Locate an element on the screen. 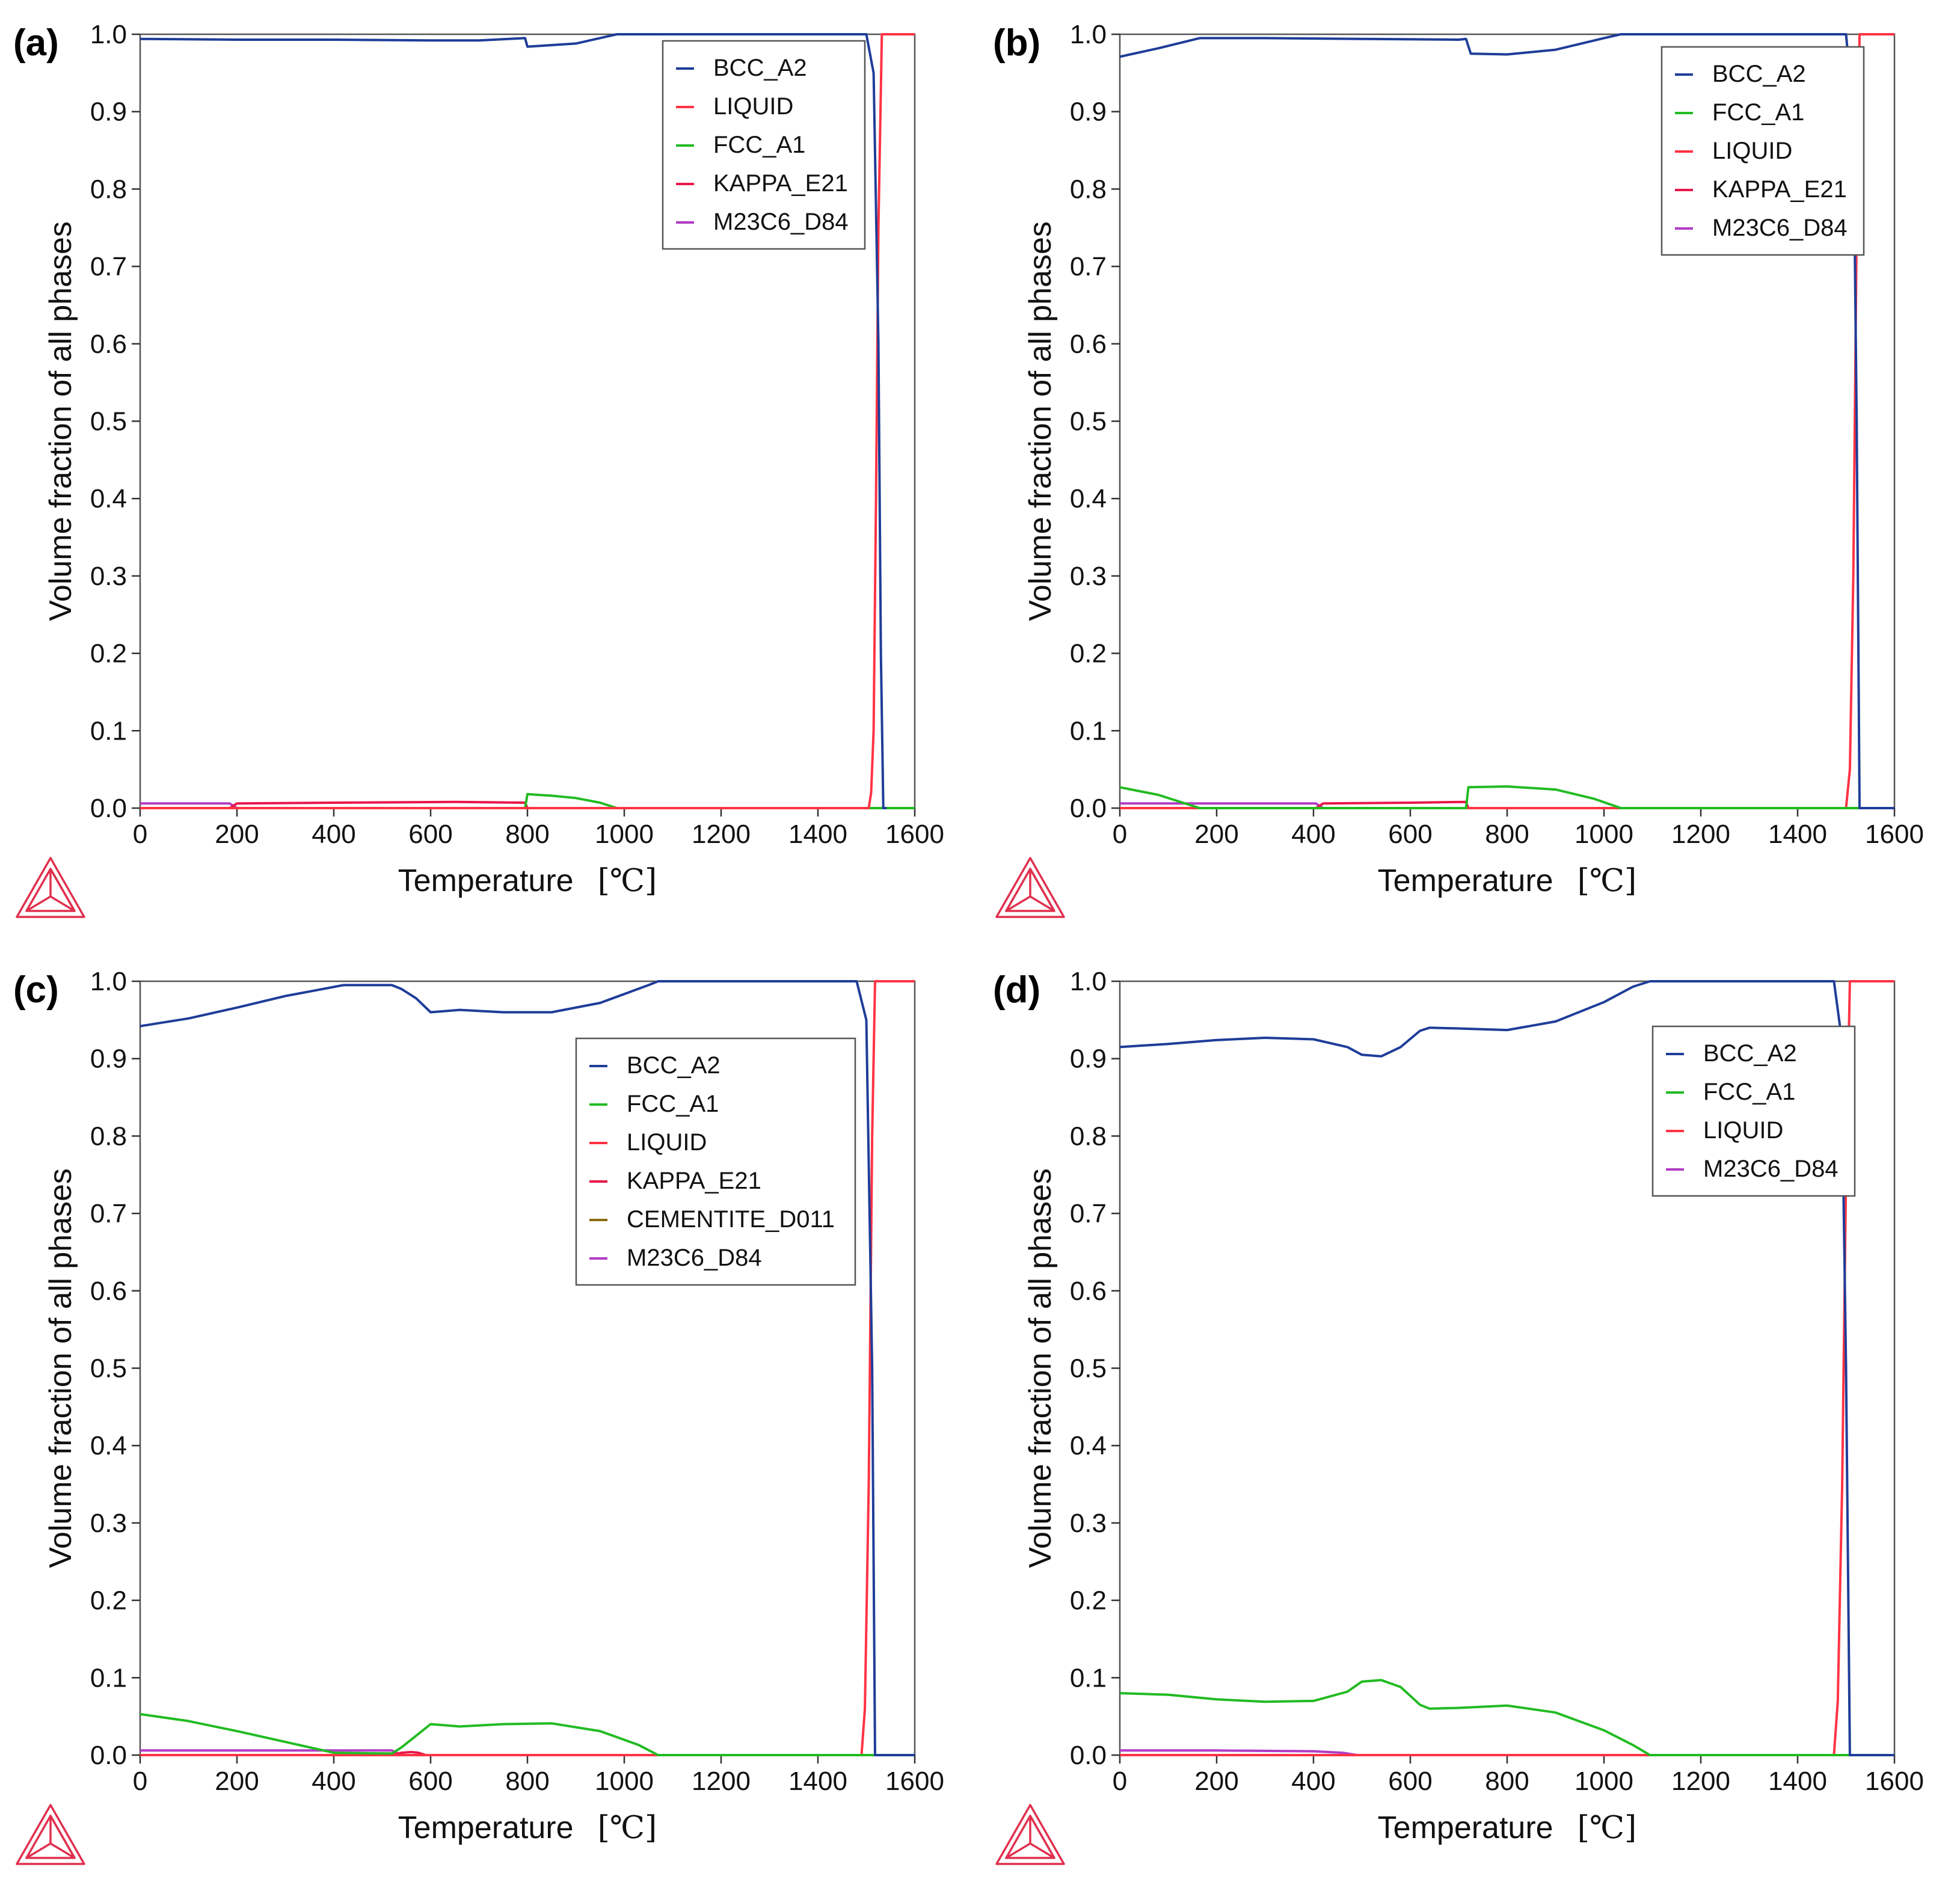 The image size is (1960, 1894). legend: BCC_A2 FCC_A1 LIQUID KAPPA_E21 M23C6_D84 is located at coordinates (1762, 151).